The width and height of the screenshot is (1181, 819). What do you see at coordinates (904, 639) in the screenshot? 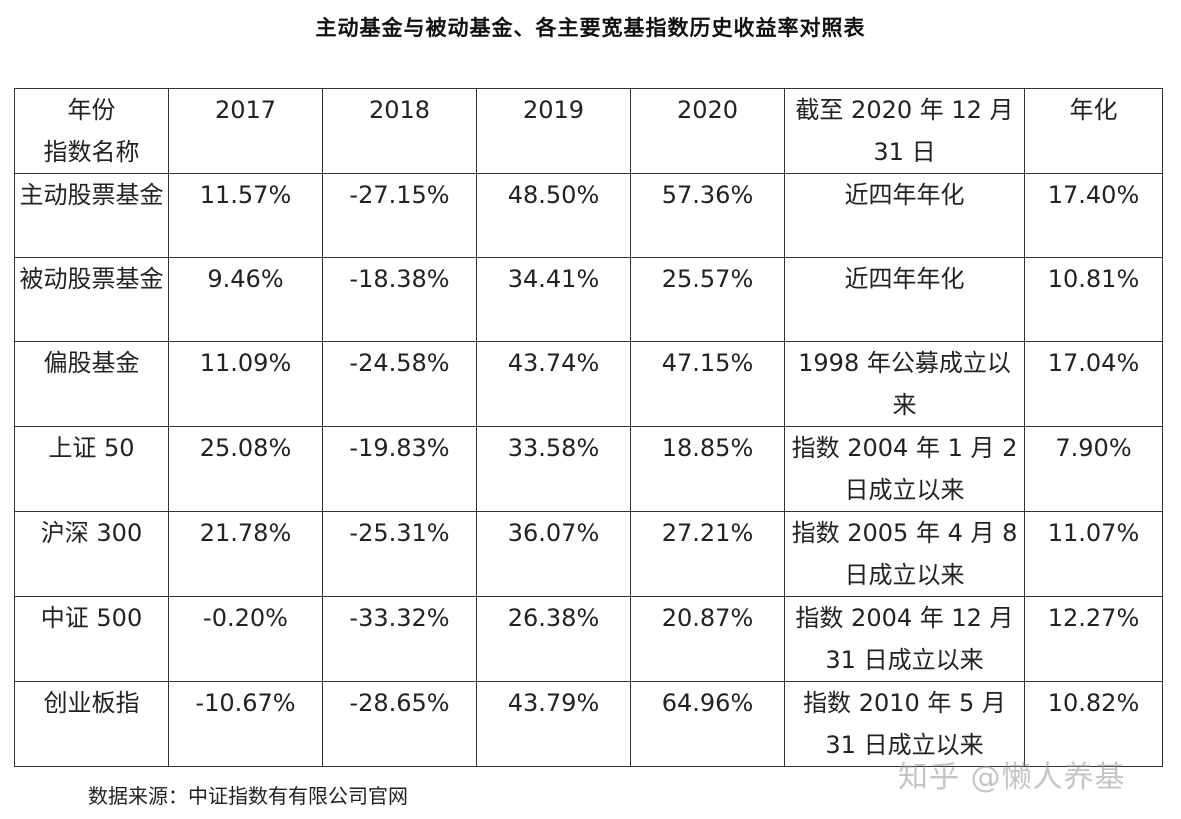
I see `period-cell: 指数 2004 年 12 月 31 日成立以来` at bounding box center [904, 639].